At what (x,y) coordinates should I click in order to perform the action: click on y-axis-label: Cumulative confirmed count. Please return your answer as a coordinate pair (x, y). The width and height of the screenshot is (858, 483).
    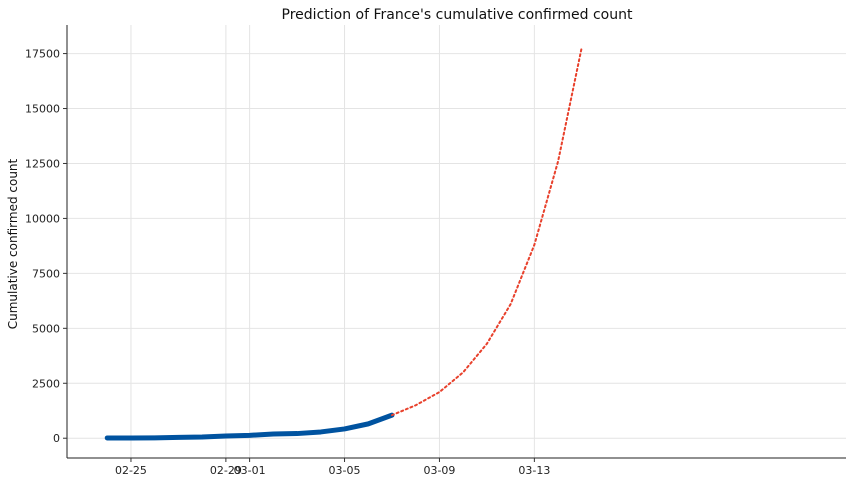
    Looking at the image, I should click on (13, 243).